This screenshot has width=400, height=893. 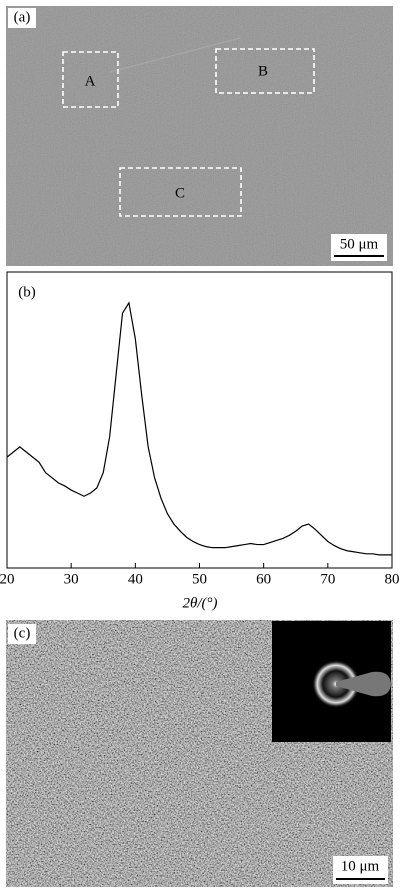 I want to click on scale-bar-label: 10 μm, so click(x=360, y=866).